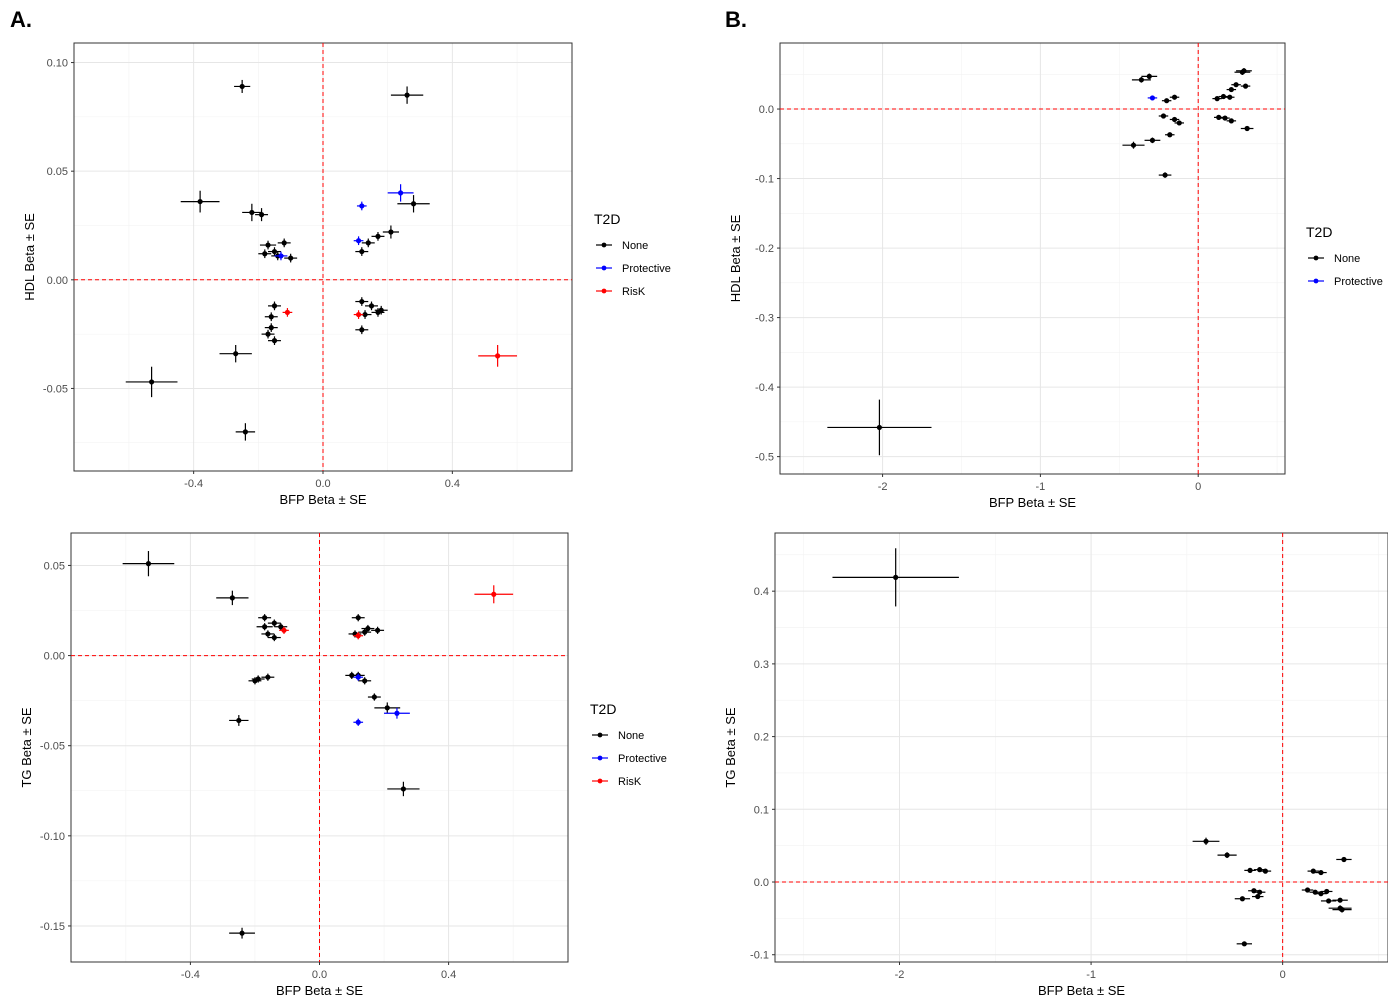  Describe the element at coordinates (604, 268) in the screenshot. I see `legend-key-marker` at that location.